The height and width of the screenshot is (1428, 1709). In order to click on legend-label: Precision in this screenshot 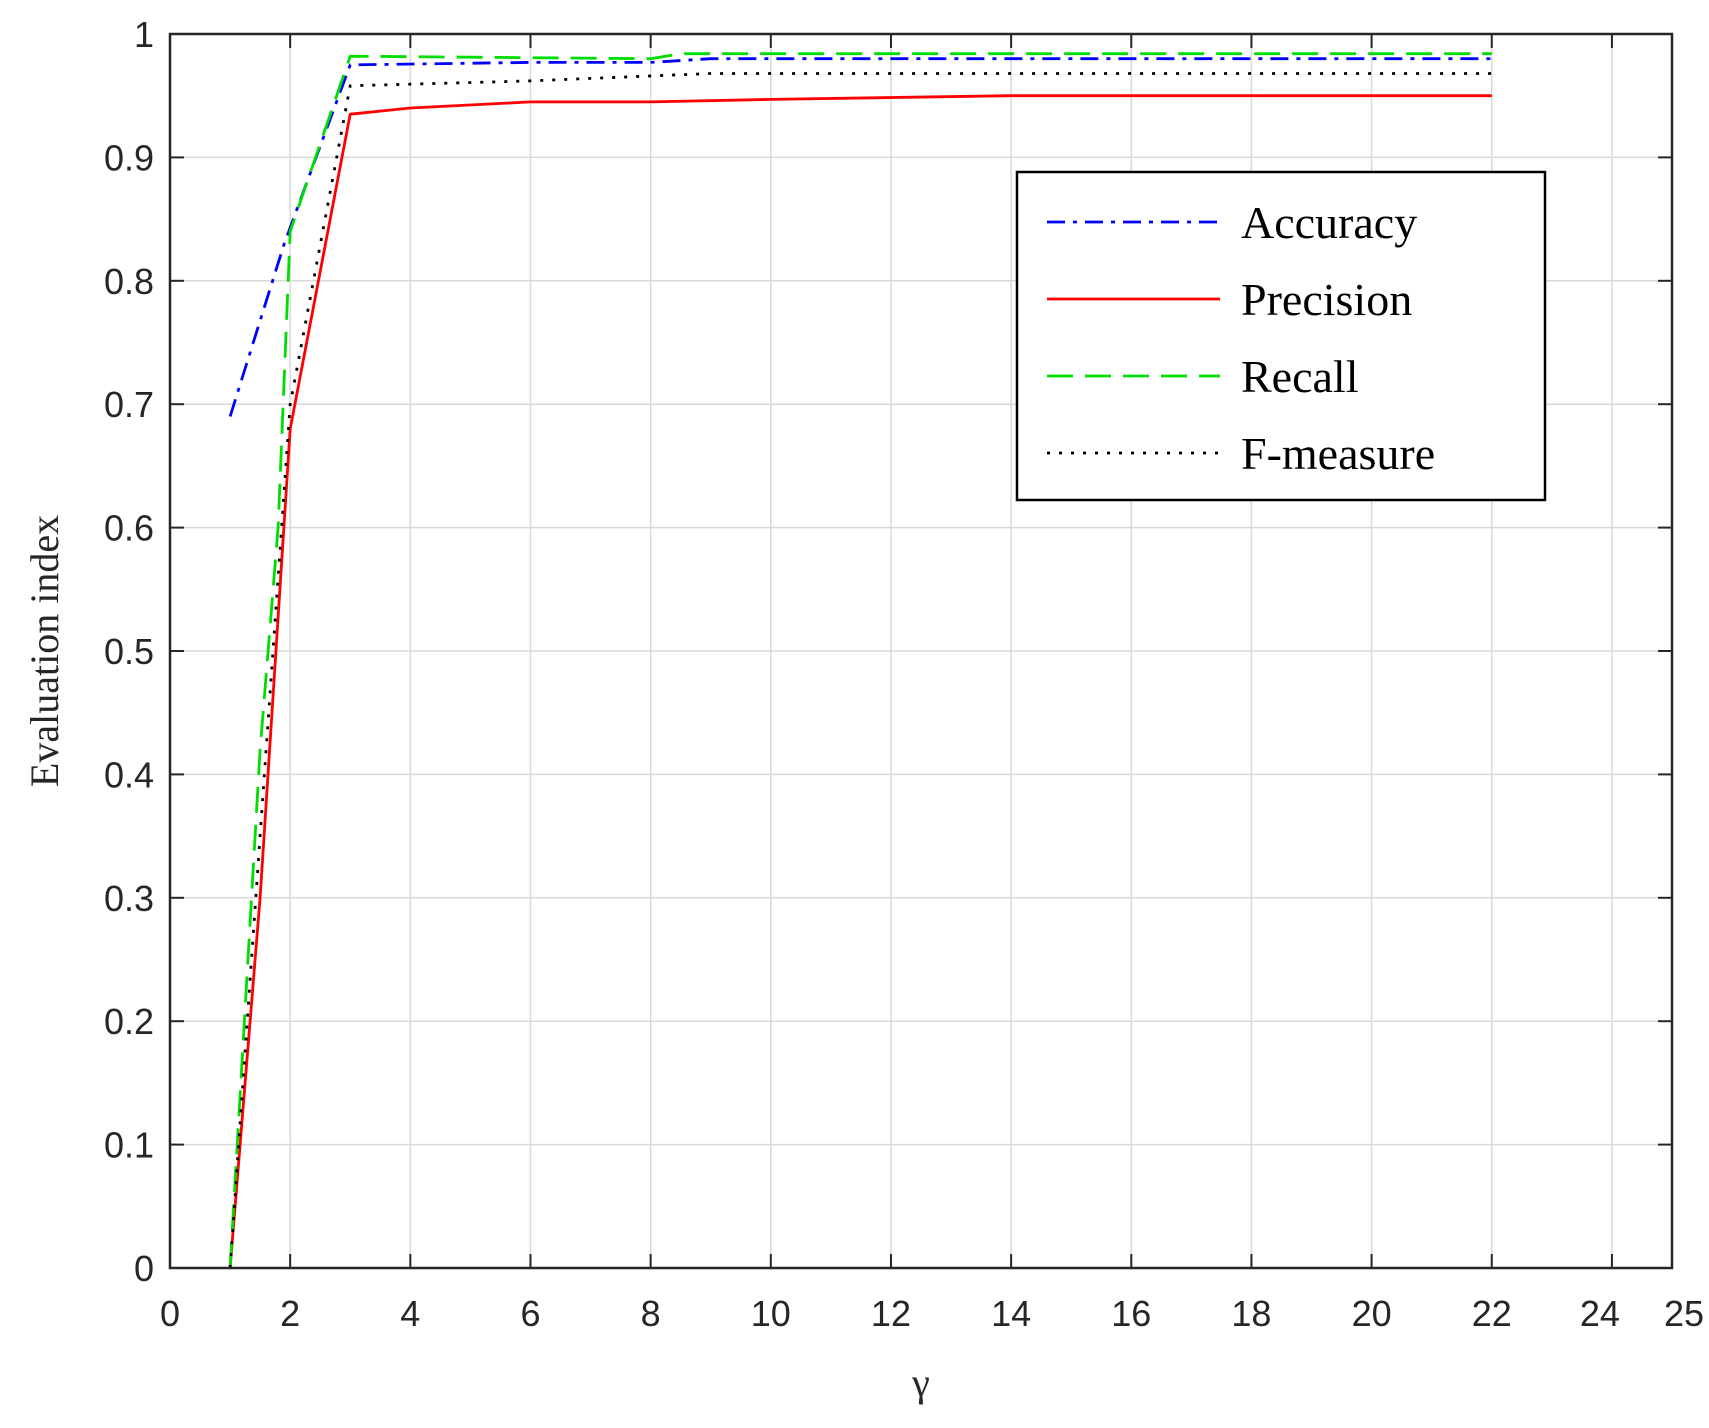, I will do `click(1326, 299)`.